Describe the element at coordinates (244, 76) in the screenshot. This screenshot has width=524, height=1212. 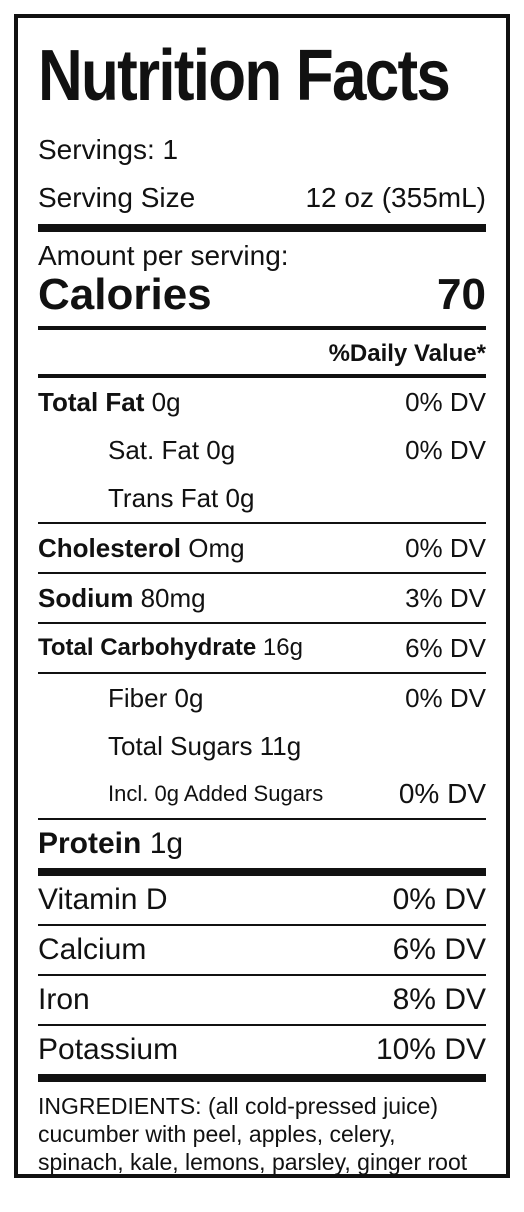
I see `label-title: Nutrition Facts` at that location.